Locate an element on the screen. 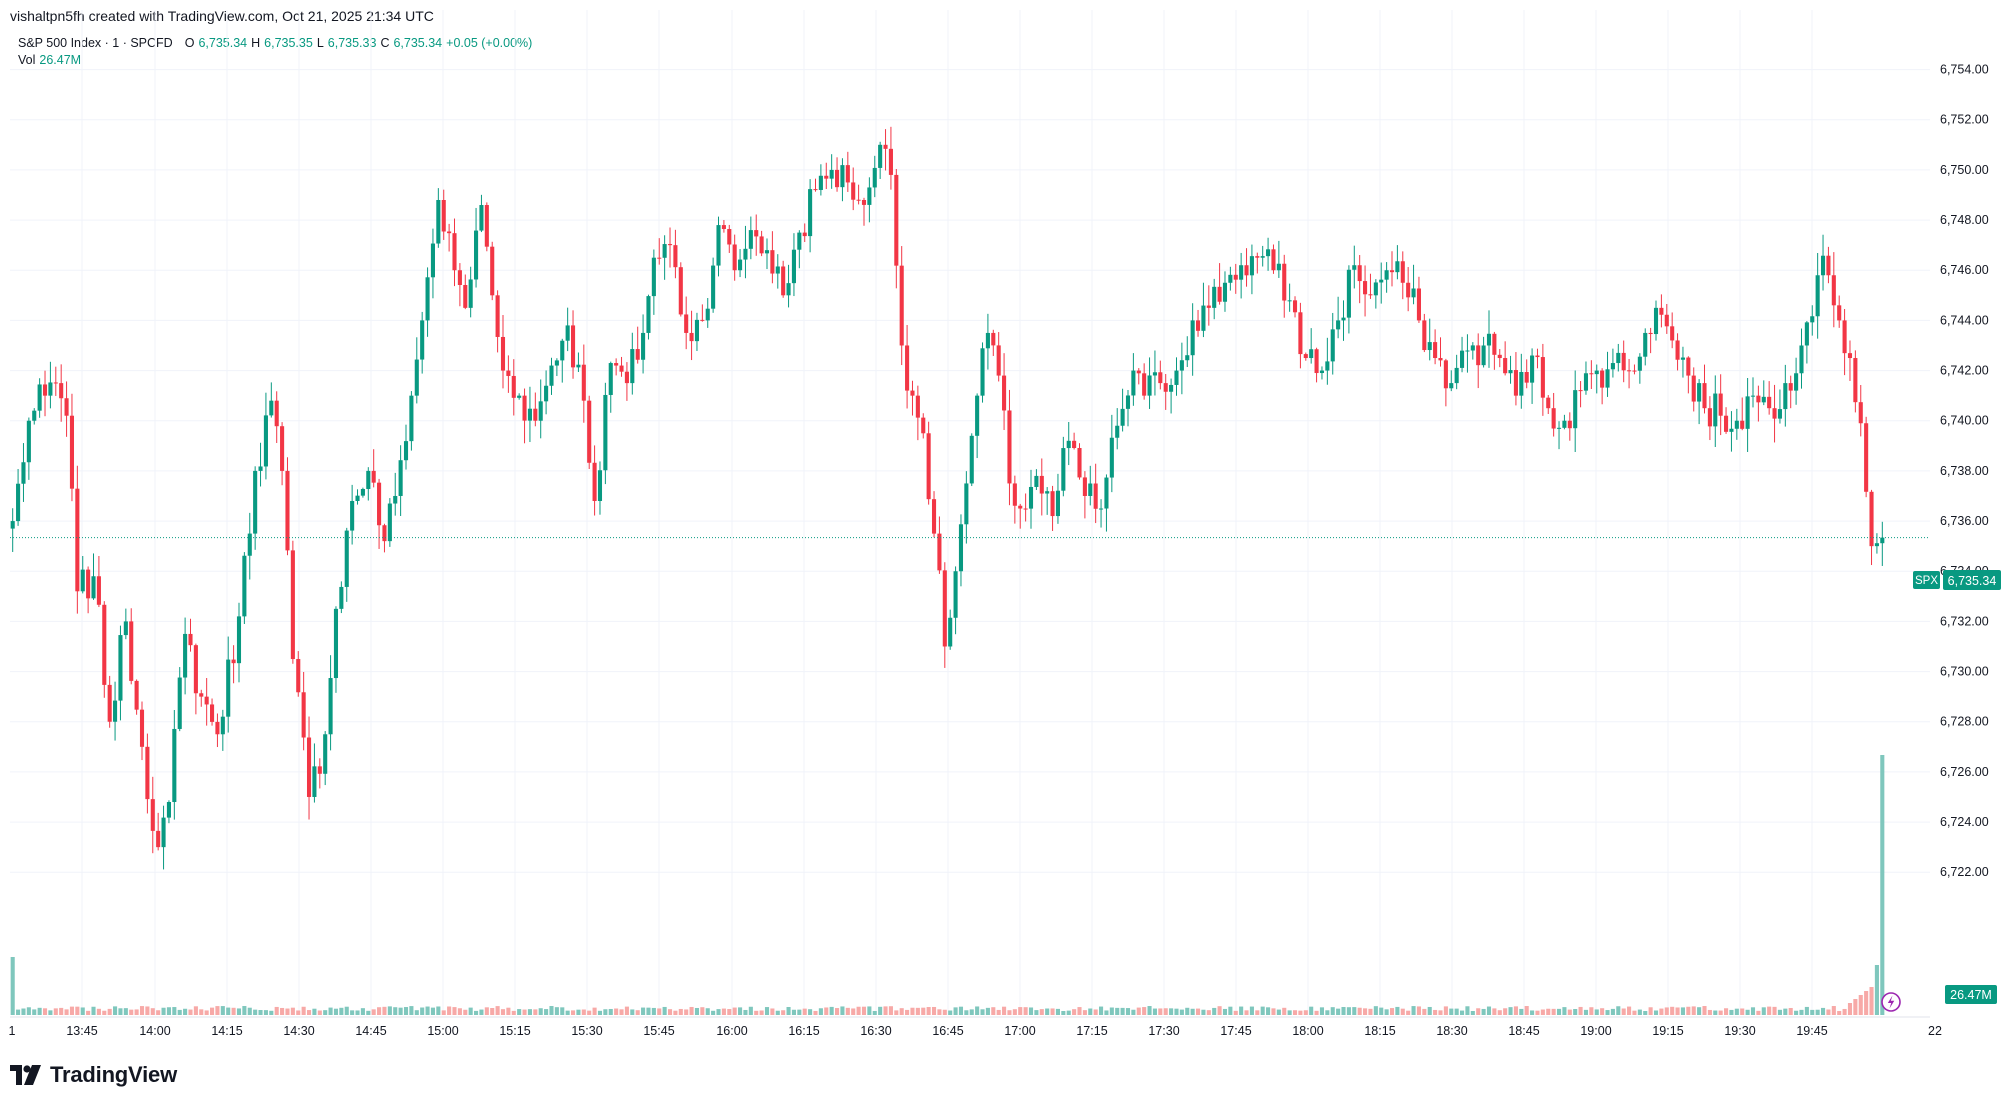  volume-row: Vol 26.47M is located at coordinates (275, 60).